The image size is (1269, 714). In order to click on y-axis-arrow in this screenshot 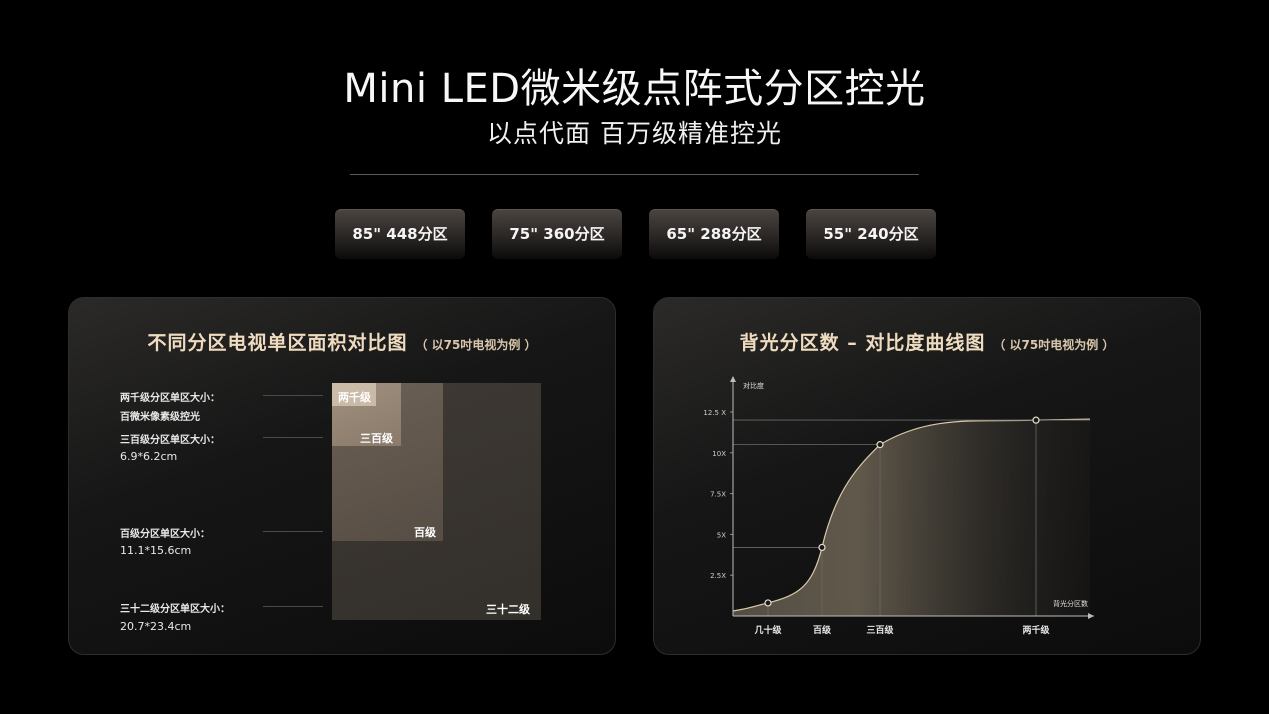, I will do `click(733, 379)`.